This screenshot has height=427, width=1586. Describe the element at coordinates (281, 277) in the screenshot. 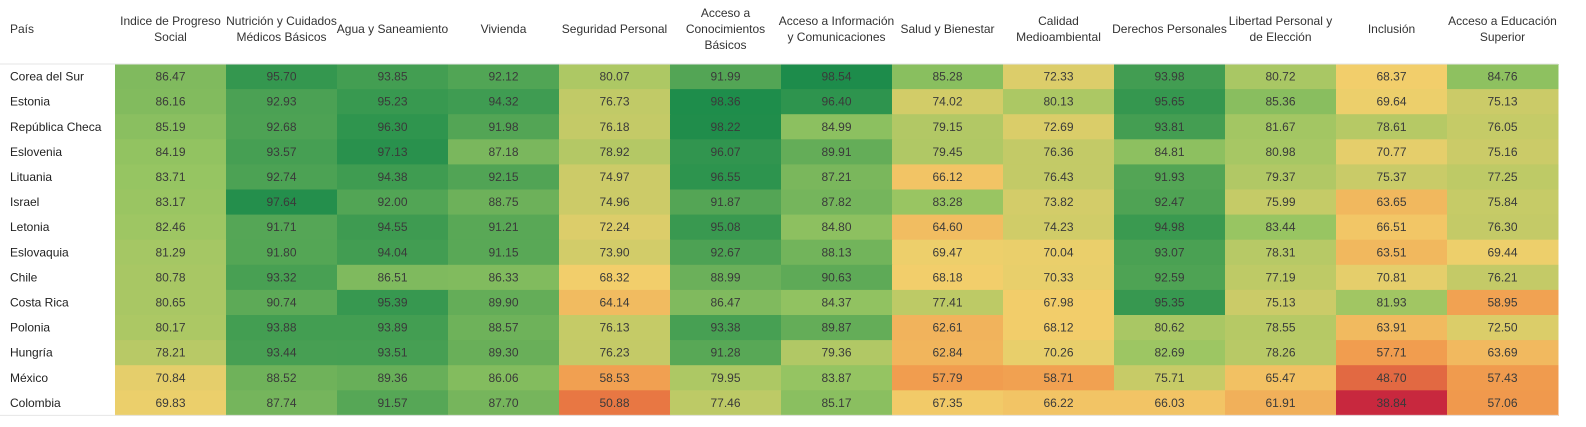

I see `cell-value: 93.32` at that location.